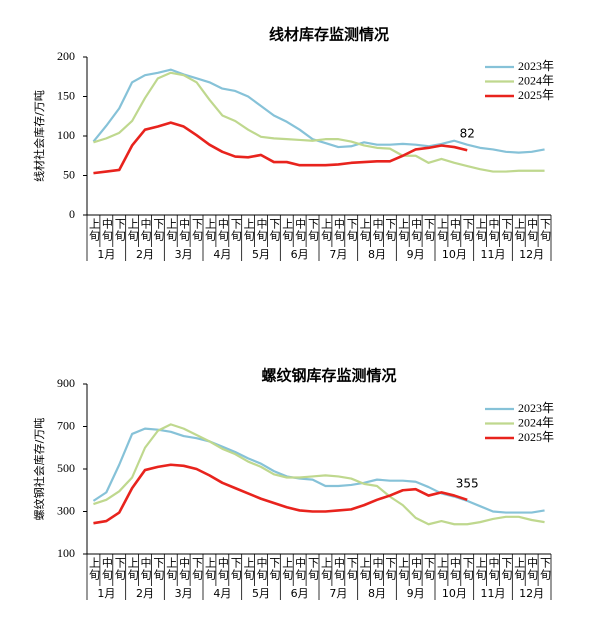 The height and width of the screenshot is (618, 592). I want to click on month-label: 12月, so click(531, 254).